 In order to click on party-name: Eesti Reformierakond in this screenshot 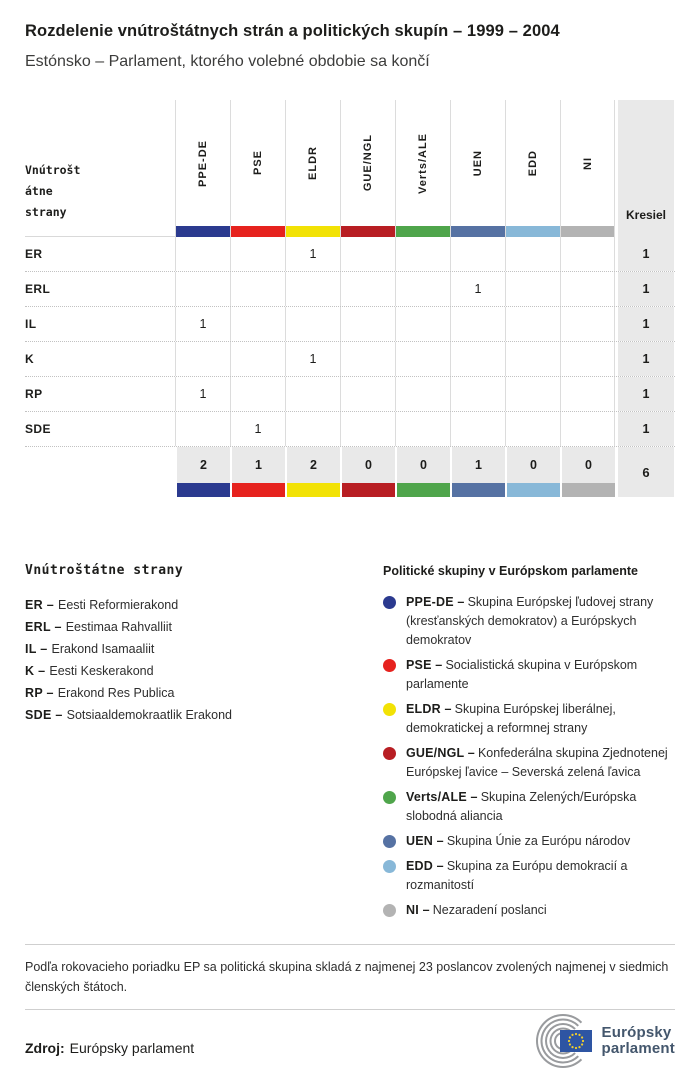, I will do `click(118, 605)`.